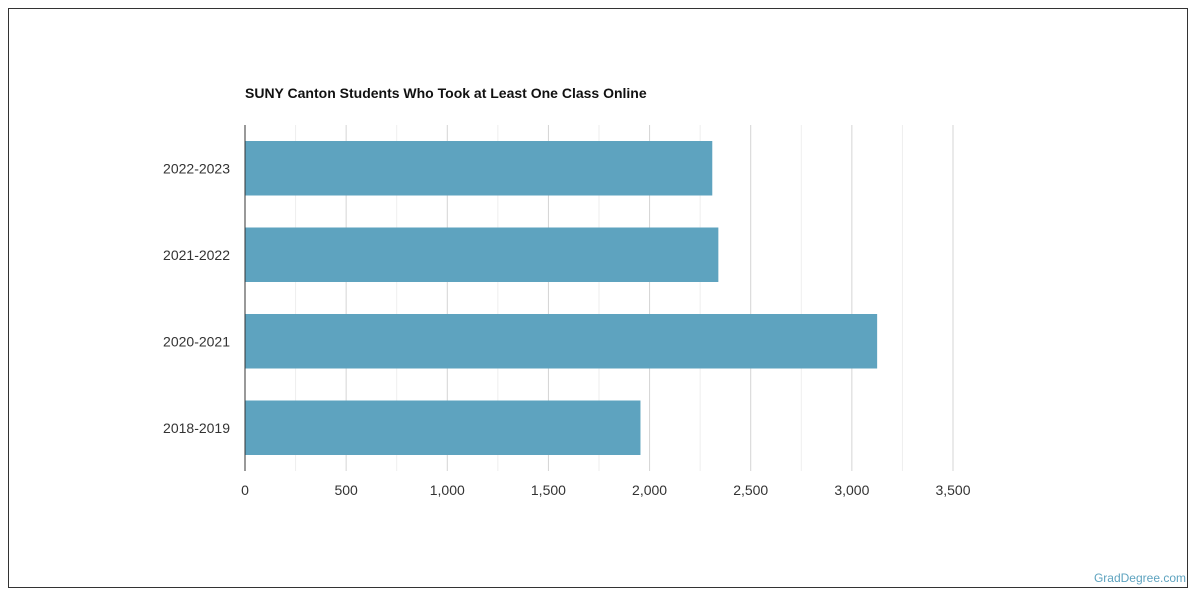 Image resolution: width=1200 pixels, height=600 pixels. What do you see at coordinates (1139, 578) in the screenshot?
I see `source-credit-link: GradDegree.com` at bounding box center [1139, 578].